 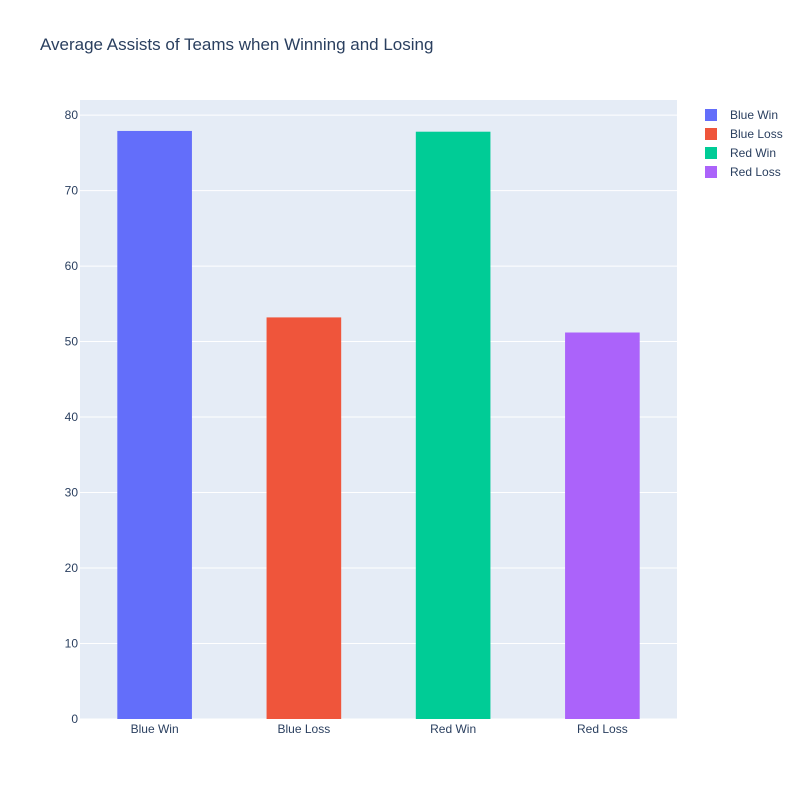 What do you see at coordinates (755, 172) in the screenshot?
I see `legend-label: Red Loss` at bounding box center [755, 172].